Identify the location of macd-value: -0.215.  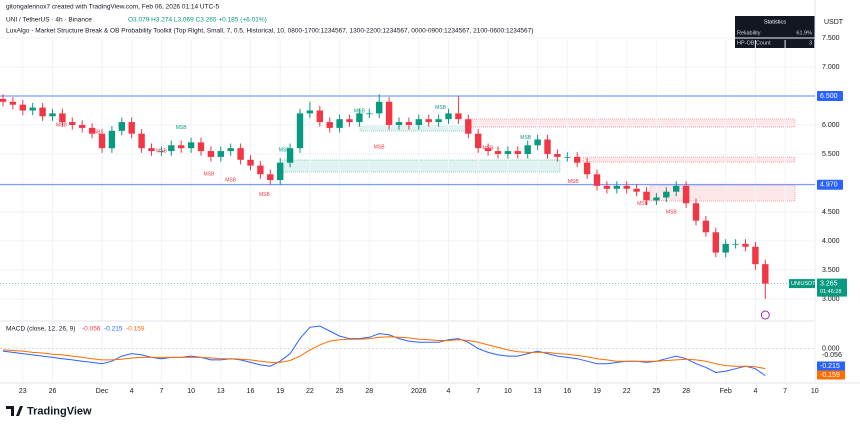
(113, 329).